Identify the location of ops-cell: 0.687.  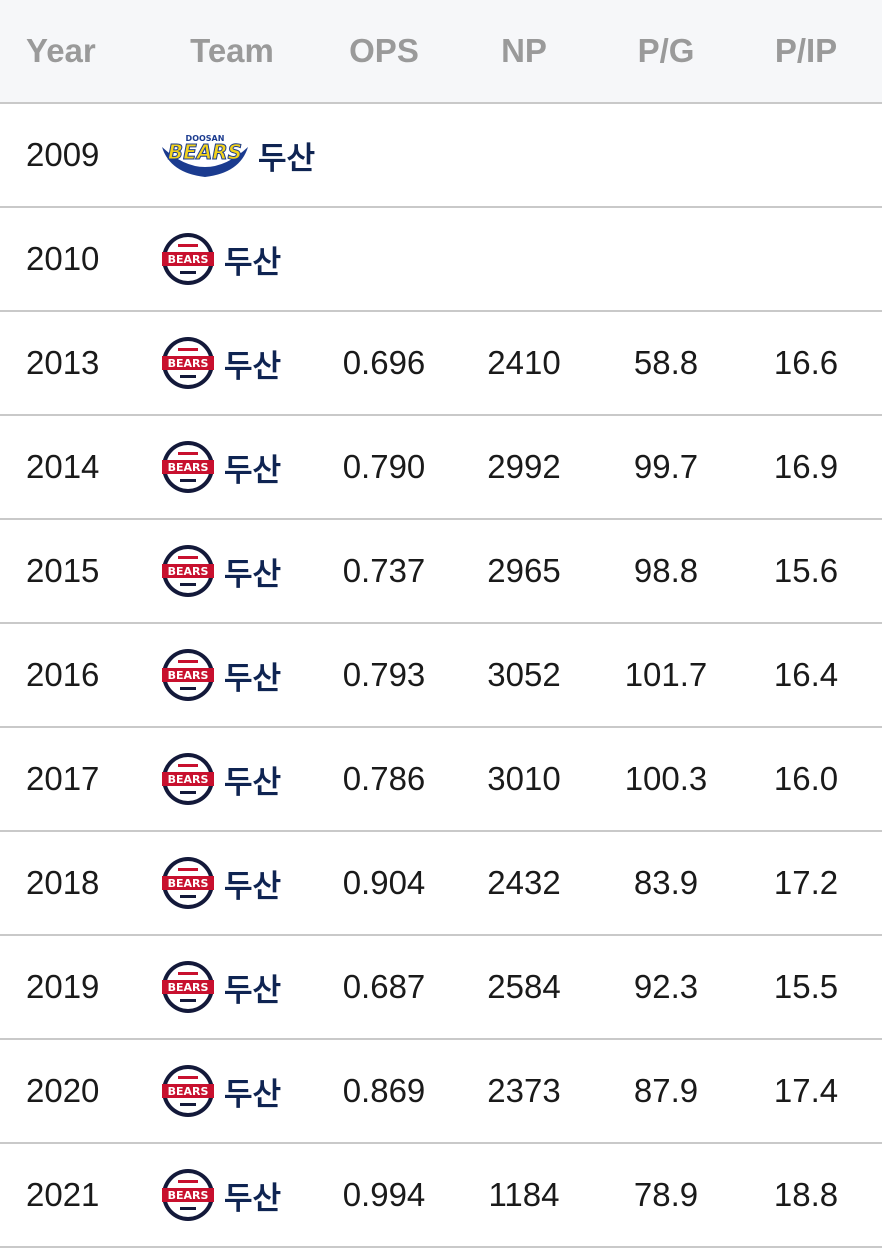
(384, 986).